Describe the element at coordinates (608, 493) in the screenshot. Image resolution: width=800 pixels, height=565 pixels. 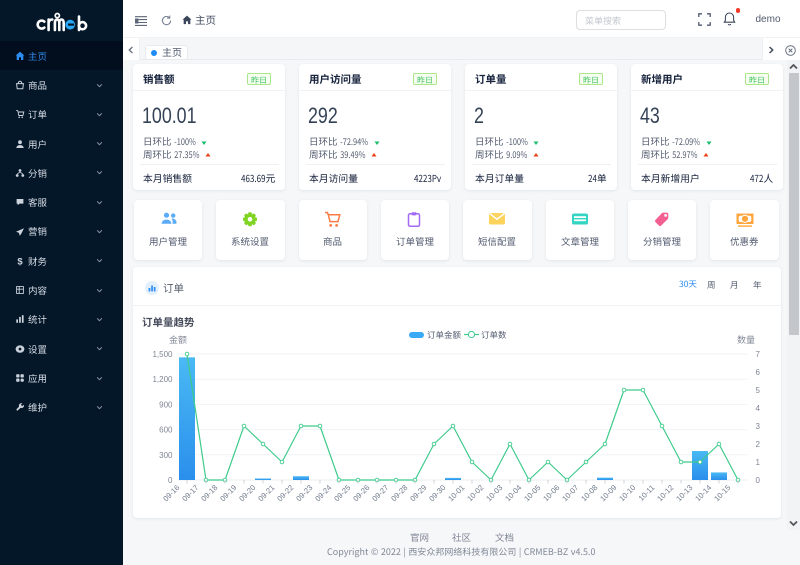
I see `svg-text: 10-09` at that location.